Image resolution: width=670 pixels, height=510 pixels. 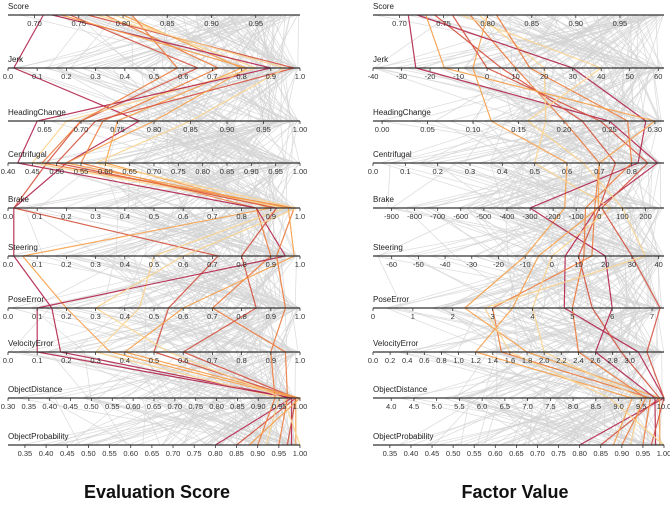 What do you see at coordinates (618, 406) in the screenshot?
I see `tick-label: 9.0` at bounding box center [618, 406].